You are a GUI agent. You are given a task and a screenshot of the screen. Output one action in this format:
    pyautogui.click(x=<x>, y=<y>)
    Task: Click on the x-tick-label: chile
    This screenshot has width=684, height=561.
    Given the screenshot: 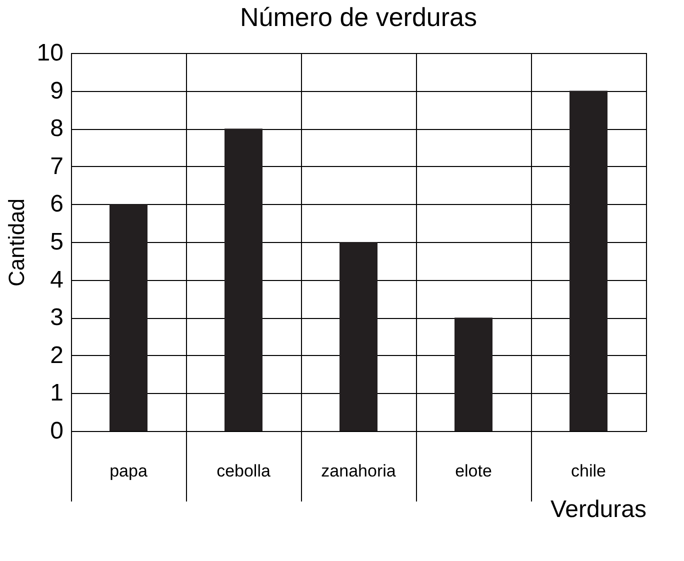 What is the action you would take?
    pyautogui.click(x=588, y=471)
    